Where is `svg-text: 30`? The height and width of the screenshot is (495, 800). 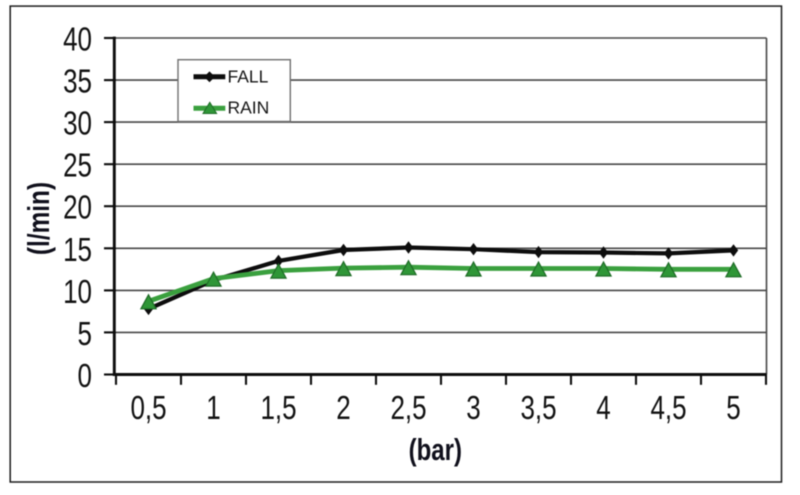
svg-text: 30 is located at coordinates (77, 124).